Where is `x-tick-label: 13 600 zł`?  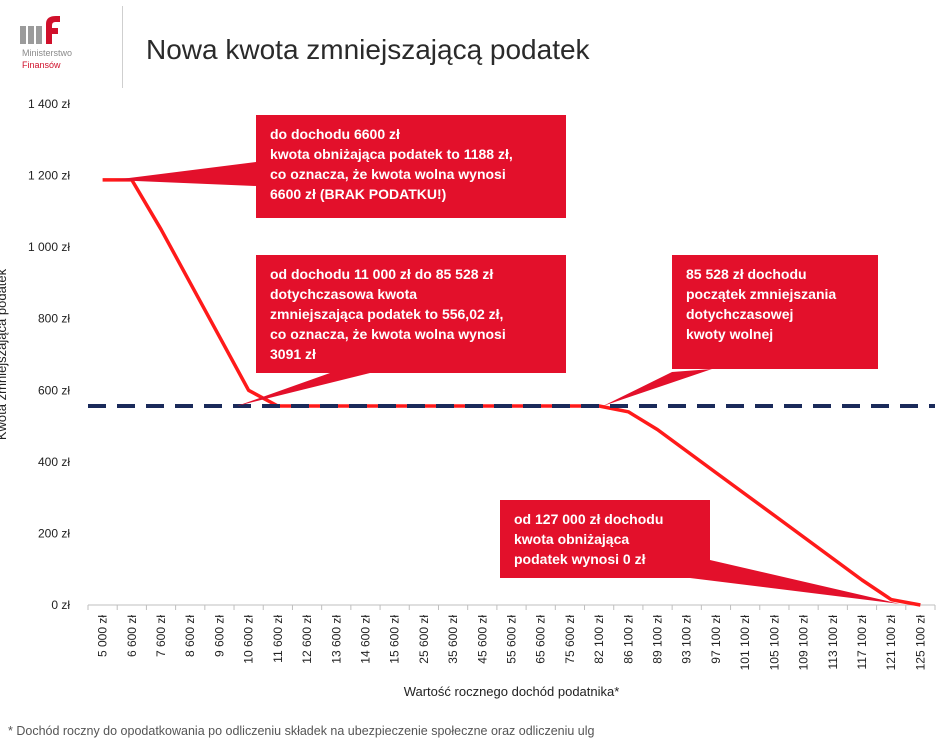
x-tick-label: 13 600 zł is located at coordinates (336, 639).